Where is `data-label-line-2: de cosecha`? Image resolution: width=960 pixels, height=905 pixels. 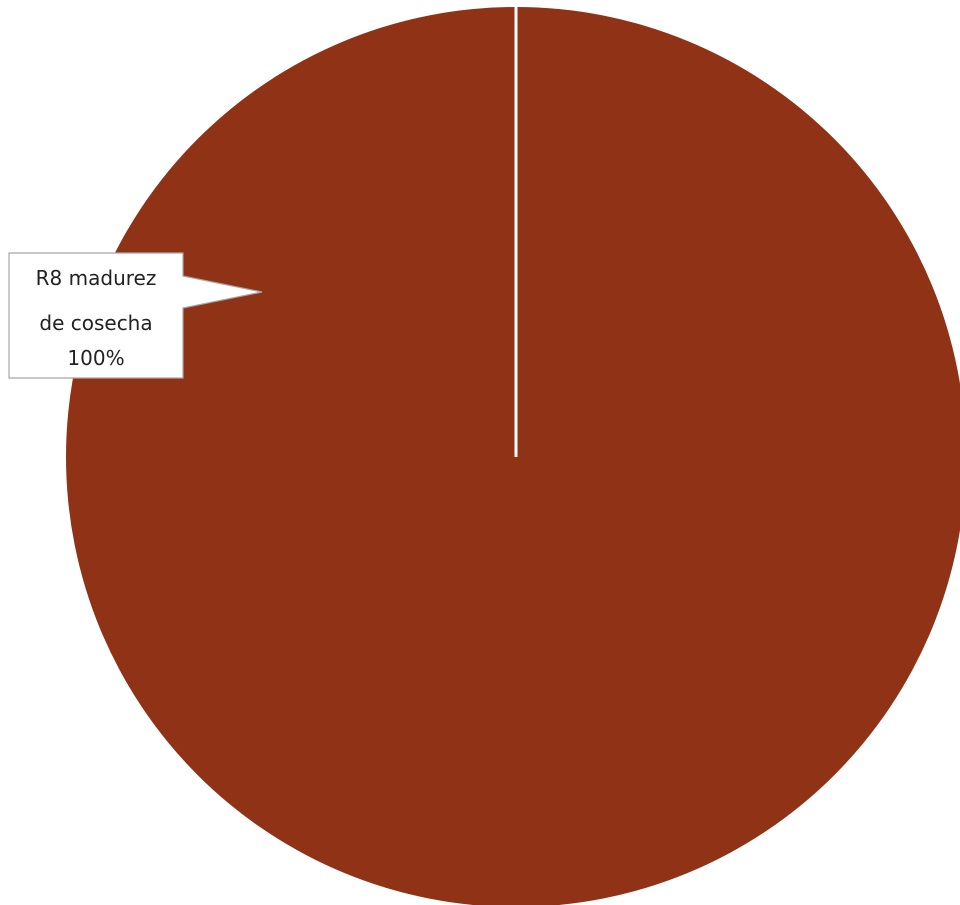
data-label-line-2: de cosecha is located at coordinates (95, 323).